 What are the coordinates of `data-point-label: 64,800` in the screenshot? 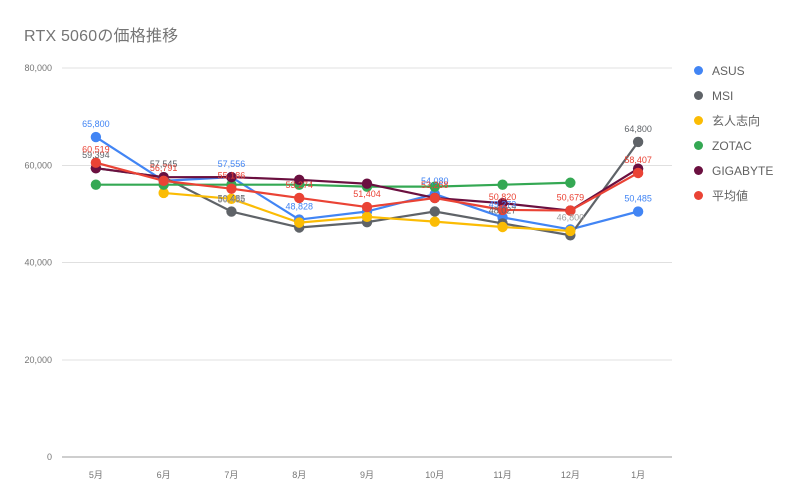 It's located at (638, 129).